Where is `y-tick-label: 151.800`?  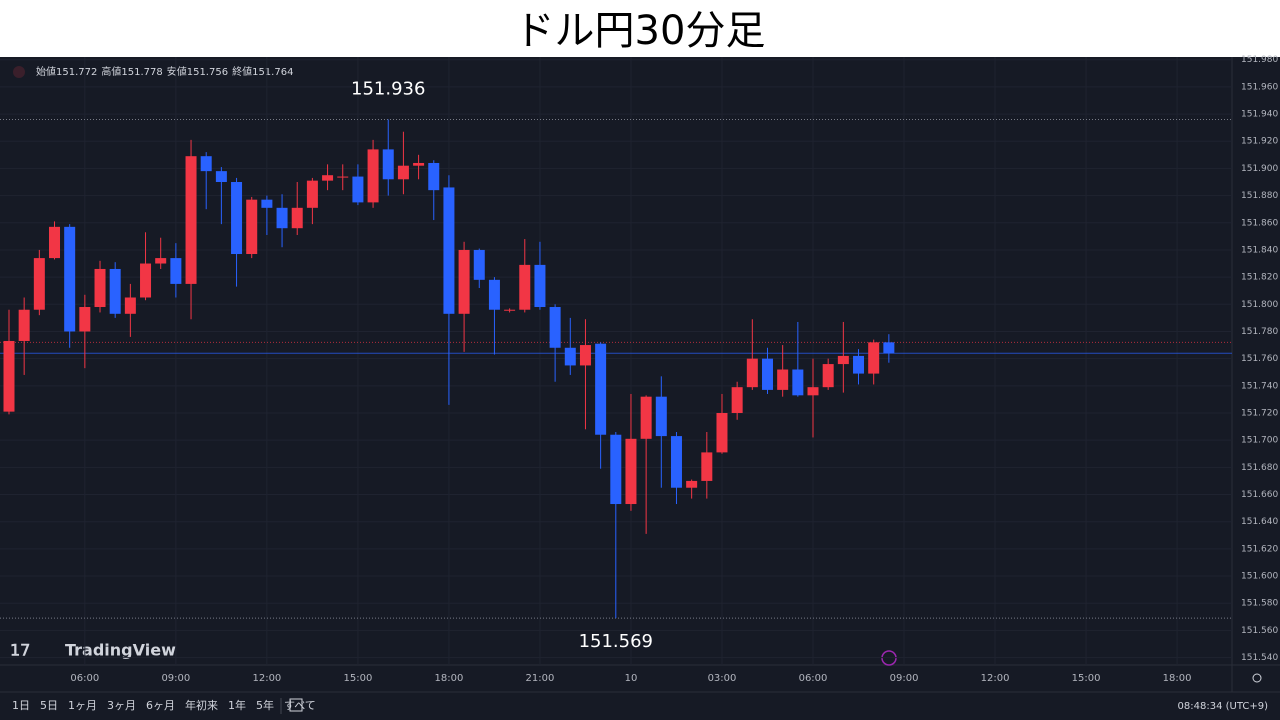 y-tick-label: 151.800 is located at coordinates (1259, 305).